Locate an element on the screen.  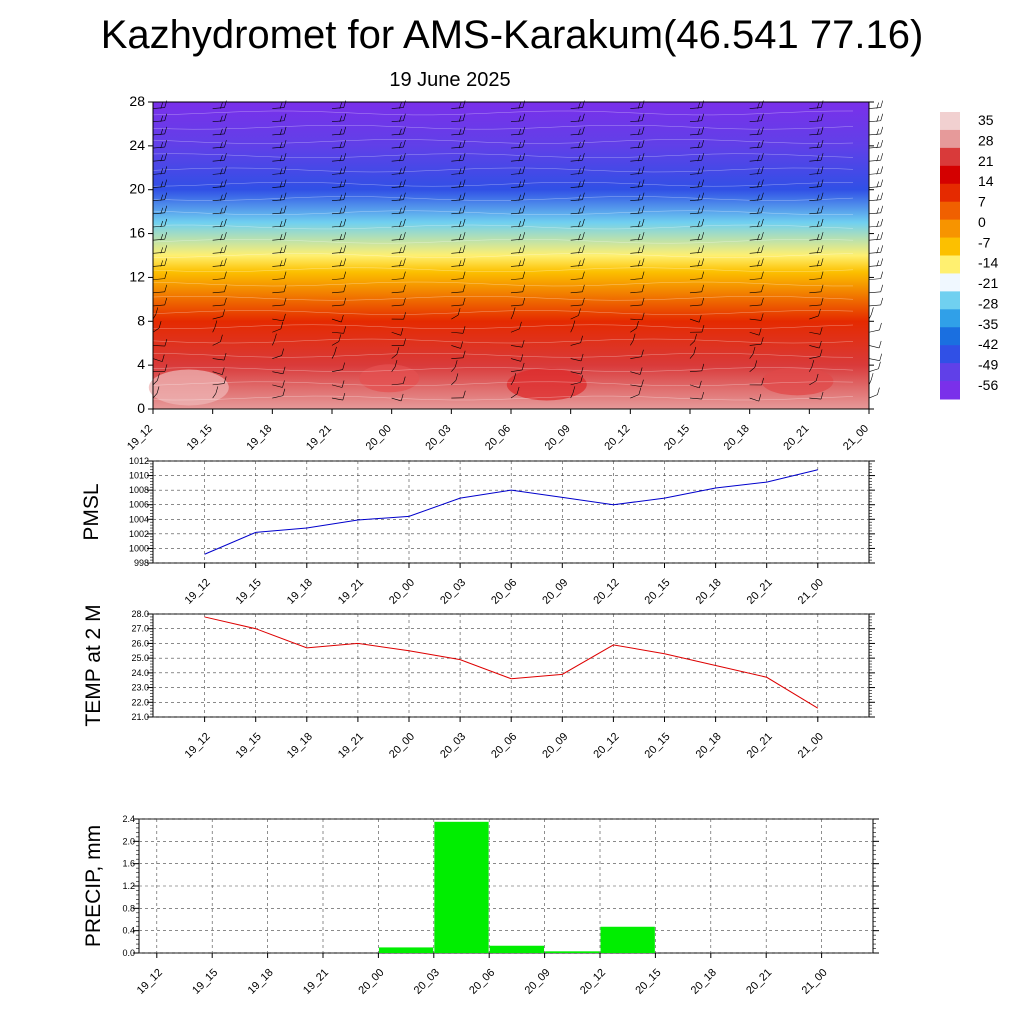
x-tick-label: 20_03 is located at coordinates (427, 982).